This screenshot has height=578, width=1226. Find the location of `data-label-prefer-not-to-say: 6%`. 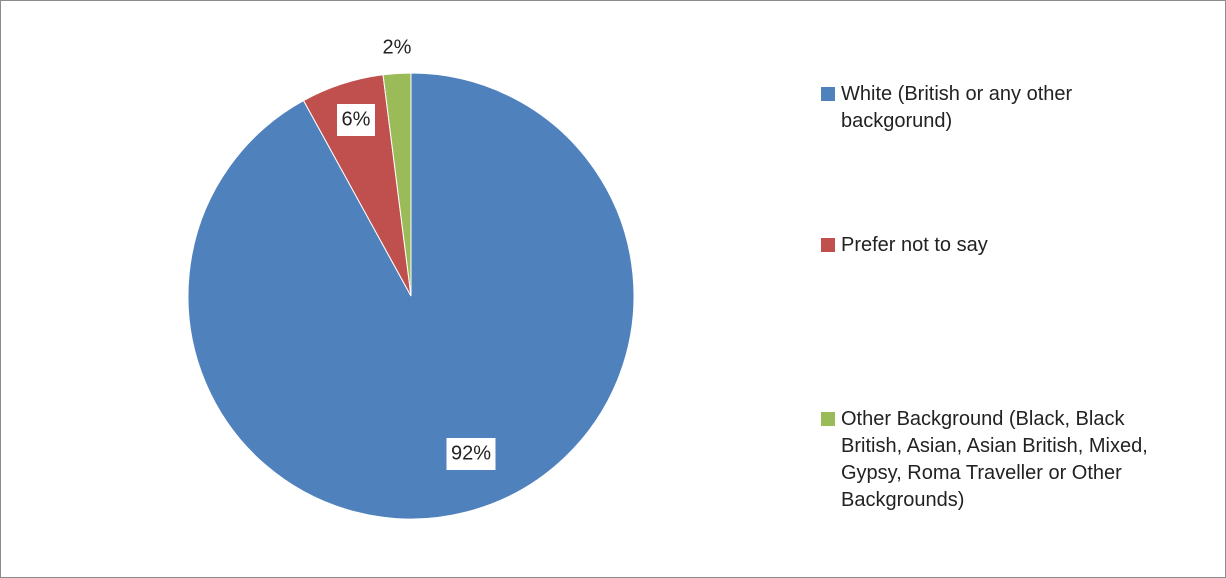

data-label-prefer-not-to-say: 6% is located at coordinates (356, 120).